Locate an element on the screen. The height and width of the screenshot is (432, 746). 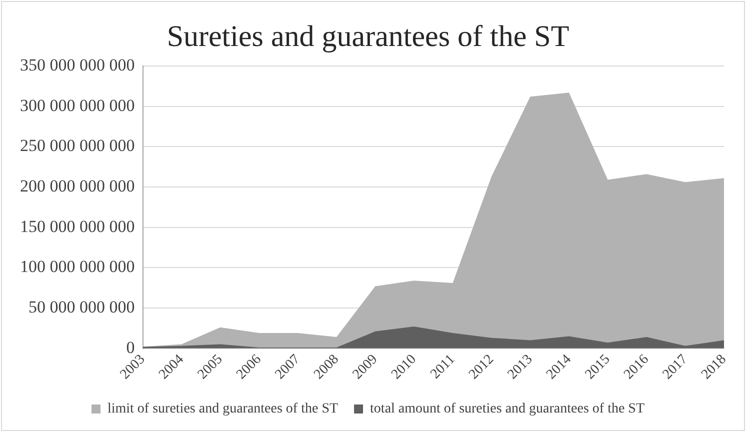
y-tick-label: 300 000 000 000 is located at coordinates (77, 105).